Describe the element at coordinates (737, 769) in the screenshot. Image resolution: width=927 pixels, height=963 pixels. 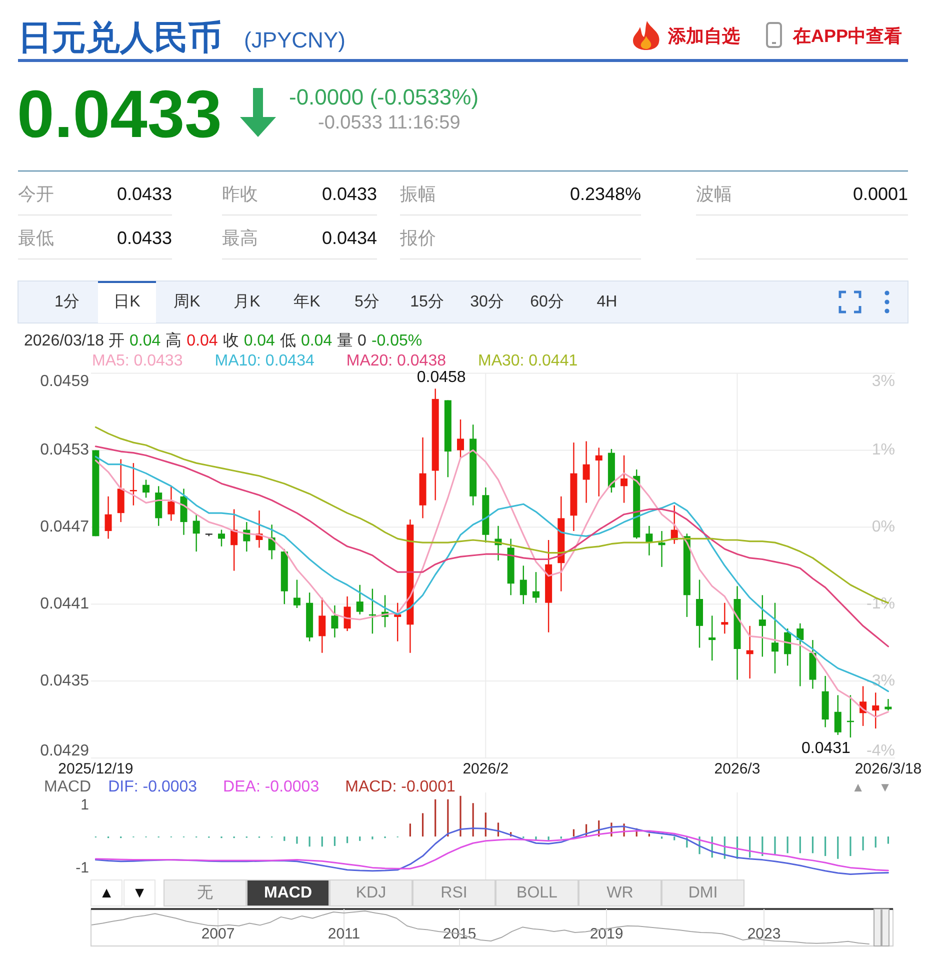
I see `x-tick-label: 2026/3` at that location.